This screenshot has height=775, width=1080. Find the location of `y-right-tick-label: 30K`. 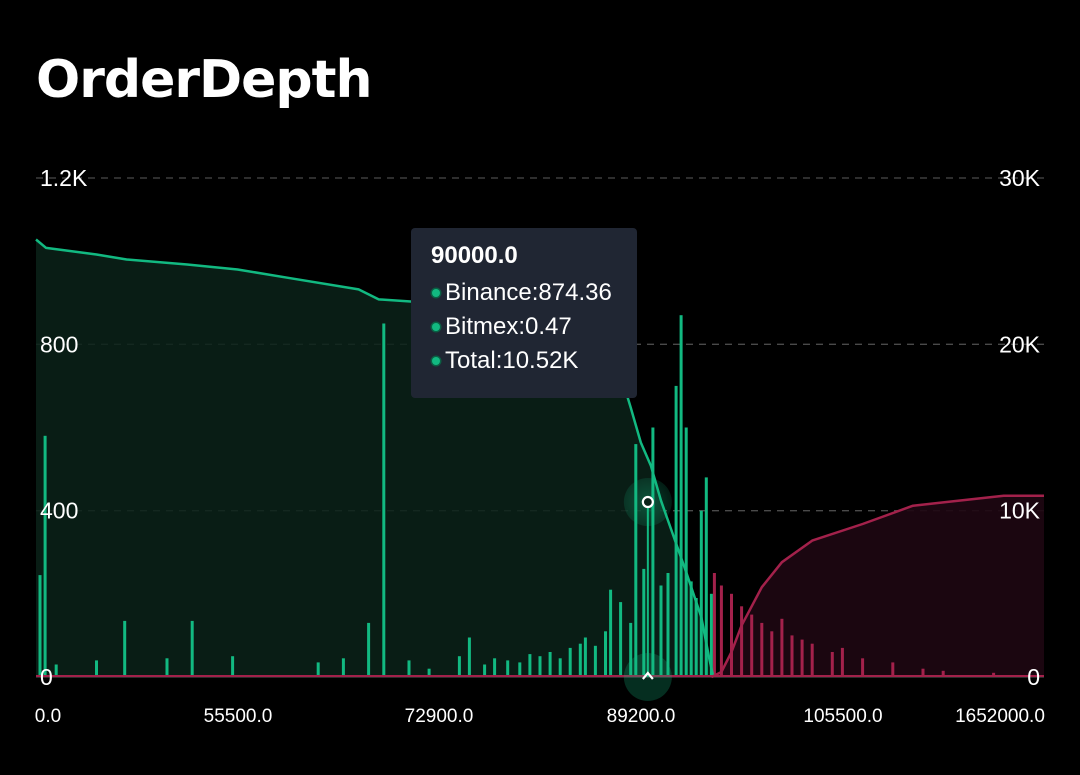

y-right-tick-label: 30K is located at coordinates (1020, 178).